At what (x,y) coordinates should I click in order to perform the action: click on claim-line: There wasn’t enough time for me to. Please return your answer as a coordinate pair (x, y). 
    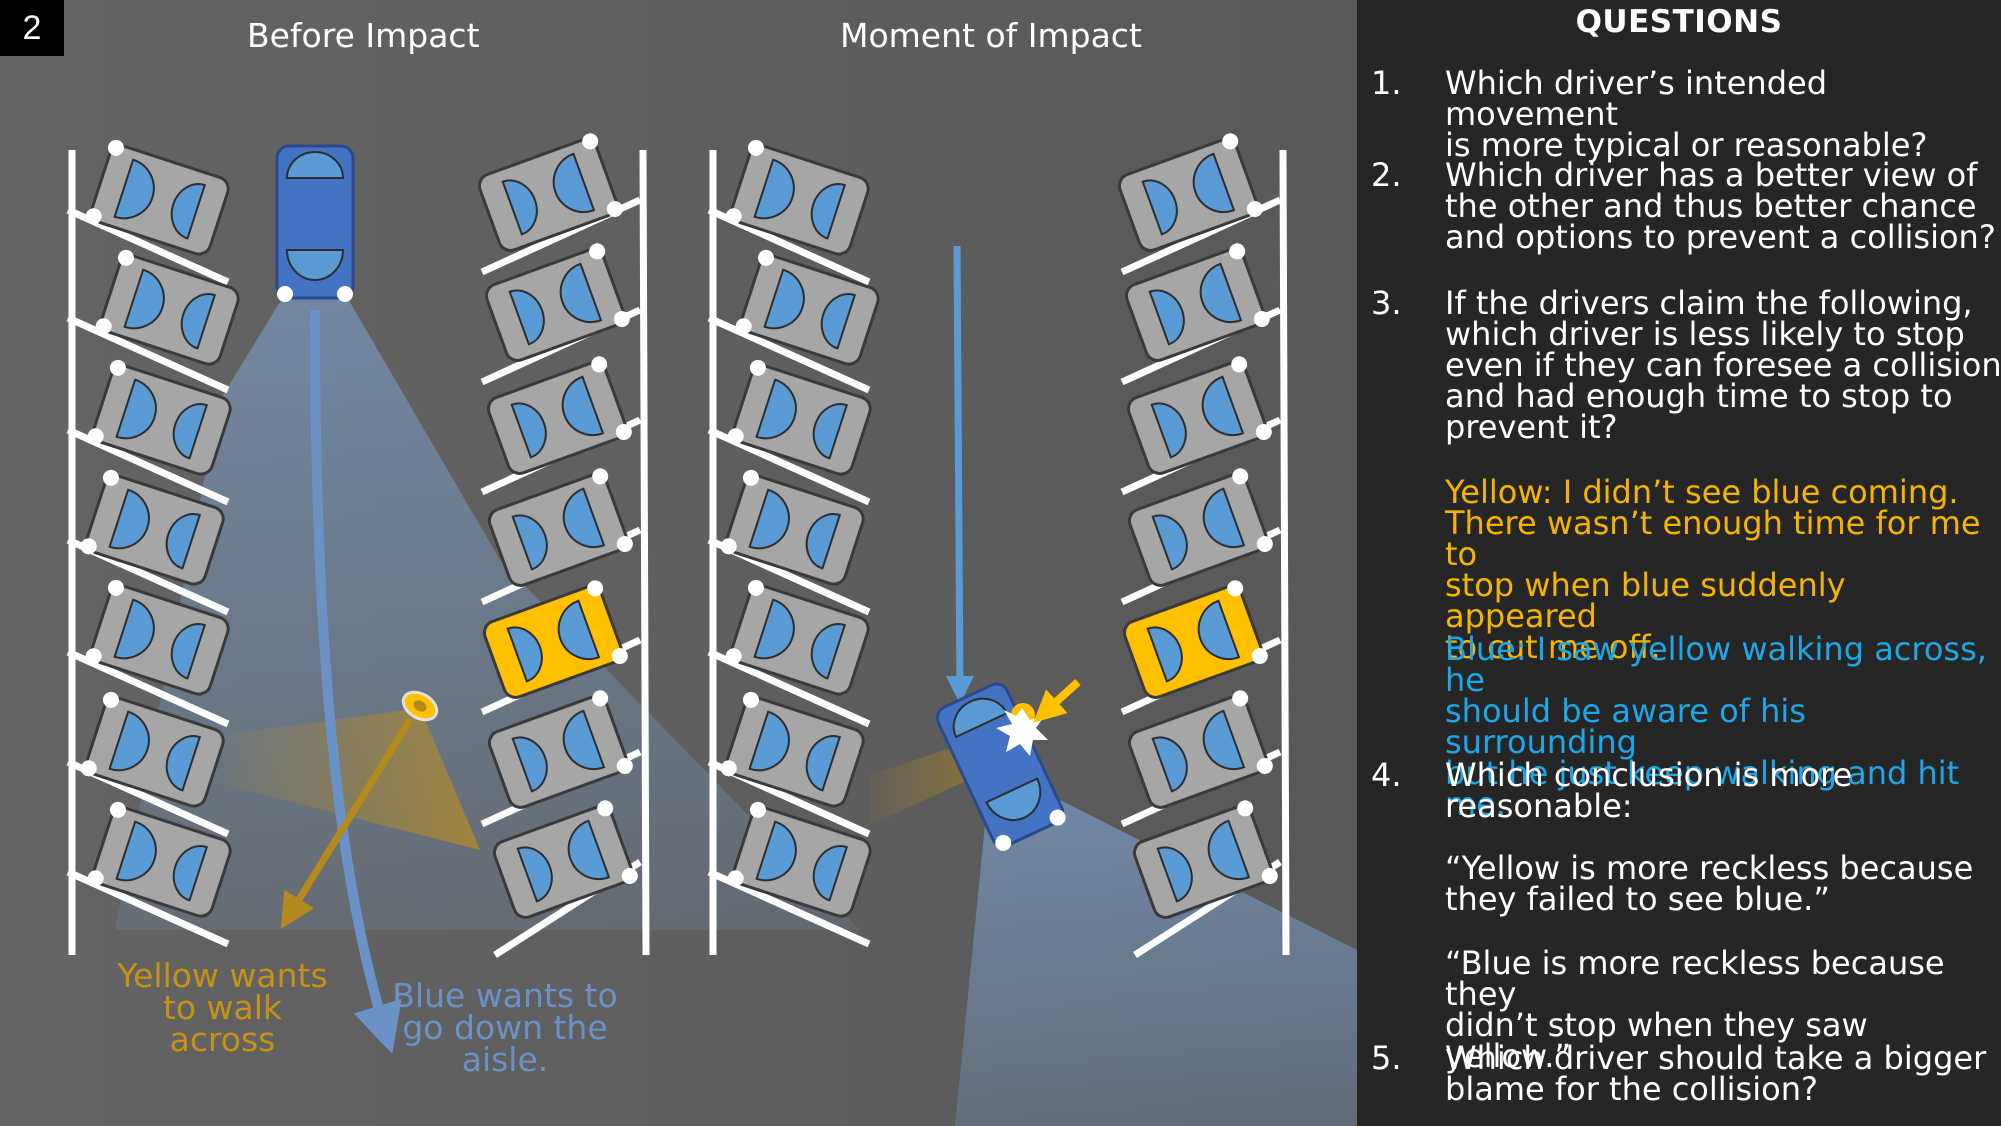
    Looking at the image, I should click on (1713, 538).